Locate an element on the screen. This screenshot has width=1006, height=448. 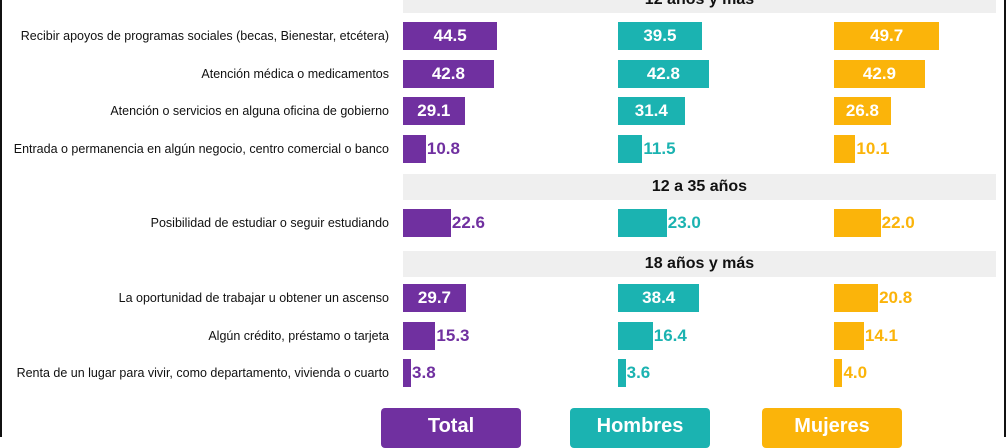
data-label-mujeres: 20.8 is located at coordinates (896, 297).